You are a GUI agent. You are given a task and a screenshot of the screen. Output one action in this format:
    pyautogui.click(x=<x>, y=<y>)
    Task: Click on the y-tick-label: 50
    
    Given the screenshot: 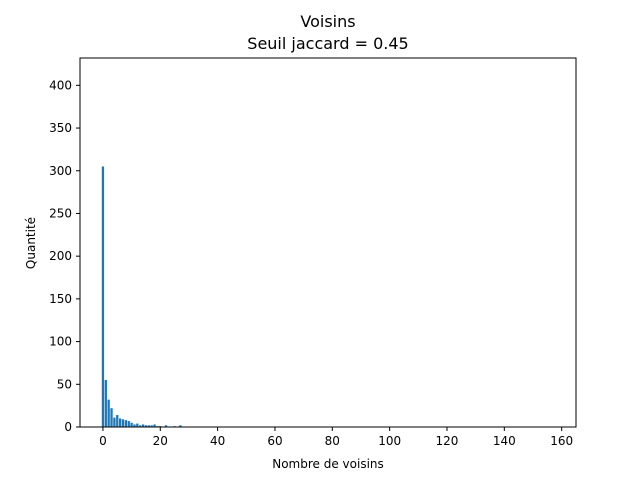 What is the action you would take?
    pyautogui.click(x=64, y=384)
    